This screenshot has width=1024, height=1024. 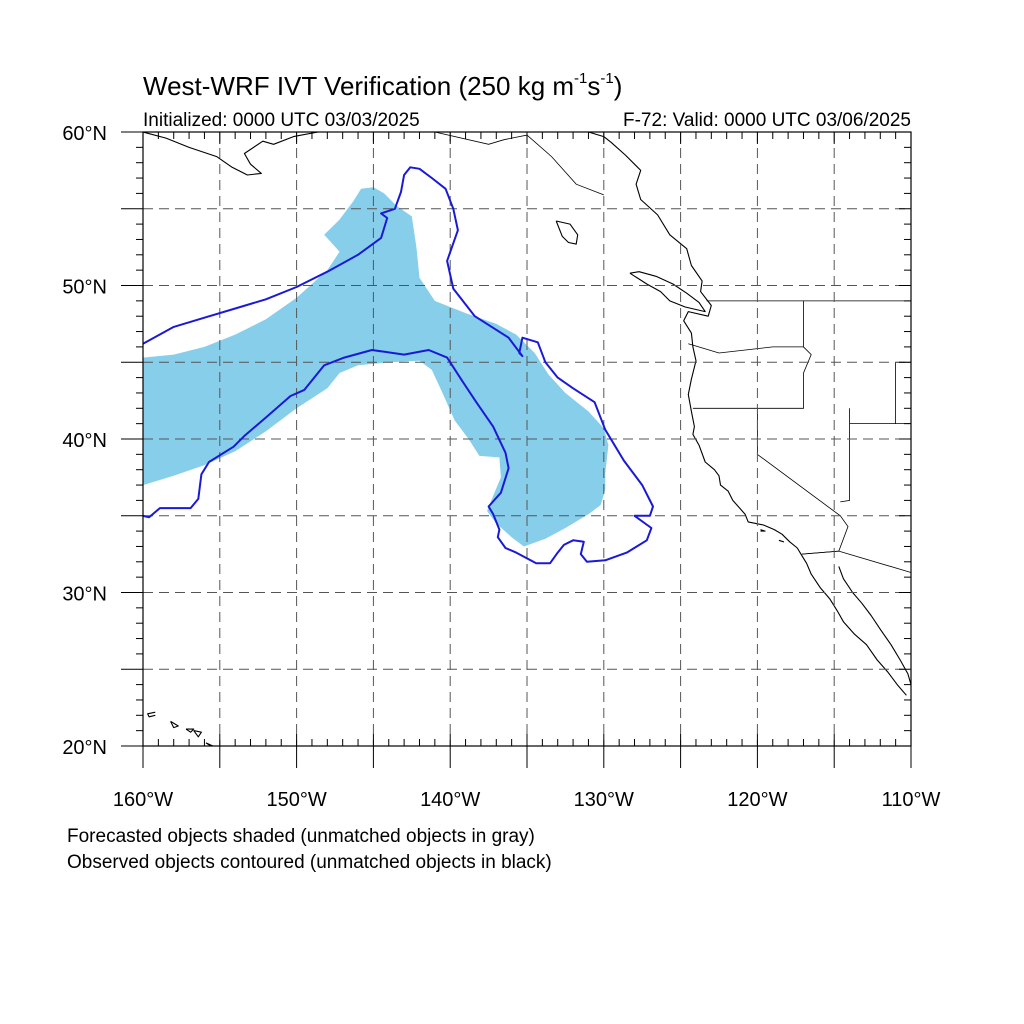 What do you see at coordinates (143, 800) in the screenshot?
I see `x-tick-label: 160°W` at bounding box center [143, 800].